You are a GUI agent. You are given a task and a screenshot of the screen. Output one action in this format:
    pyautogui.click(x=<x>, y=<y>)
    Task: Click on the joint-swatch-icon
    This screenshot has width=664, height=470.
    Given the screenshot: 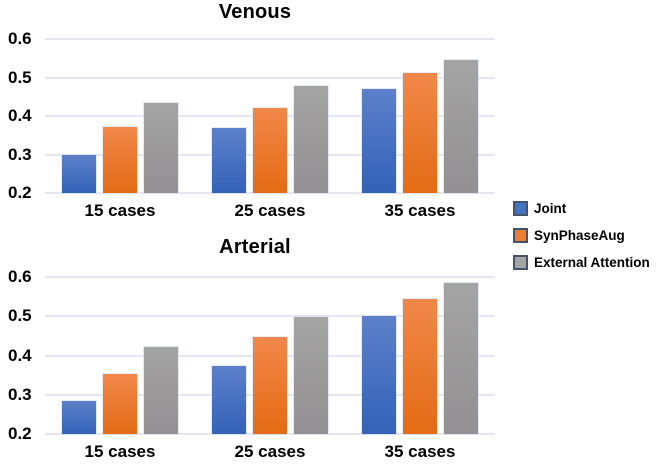 What is the action you would take?
    pyautogui.click(x=520, y=208)
    